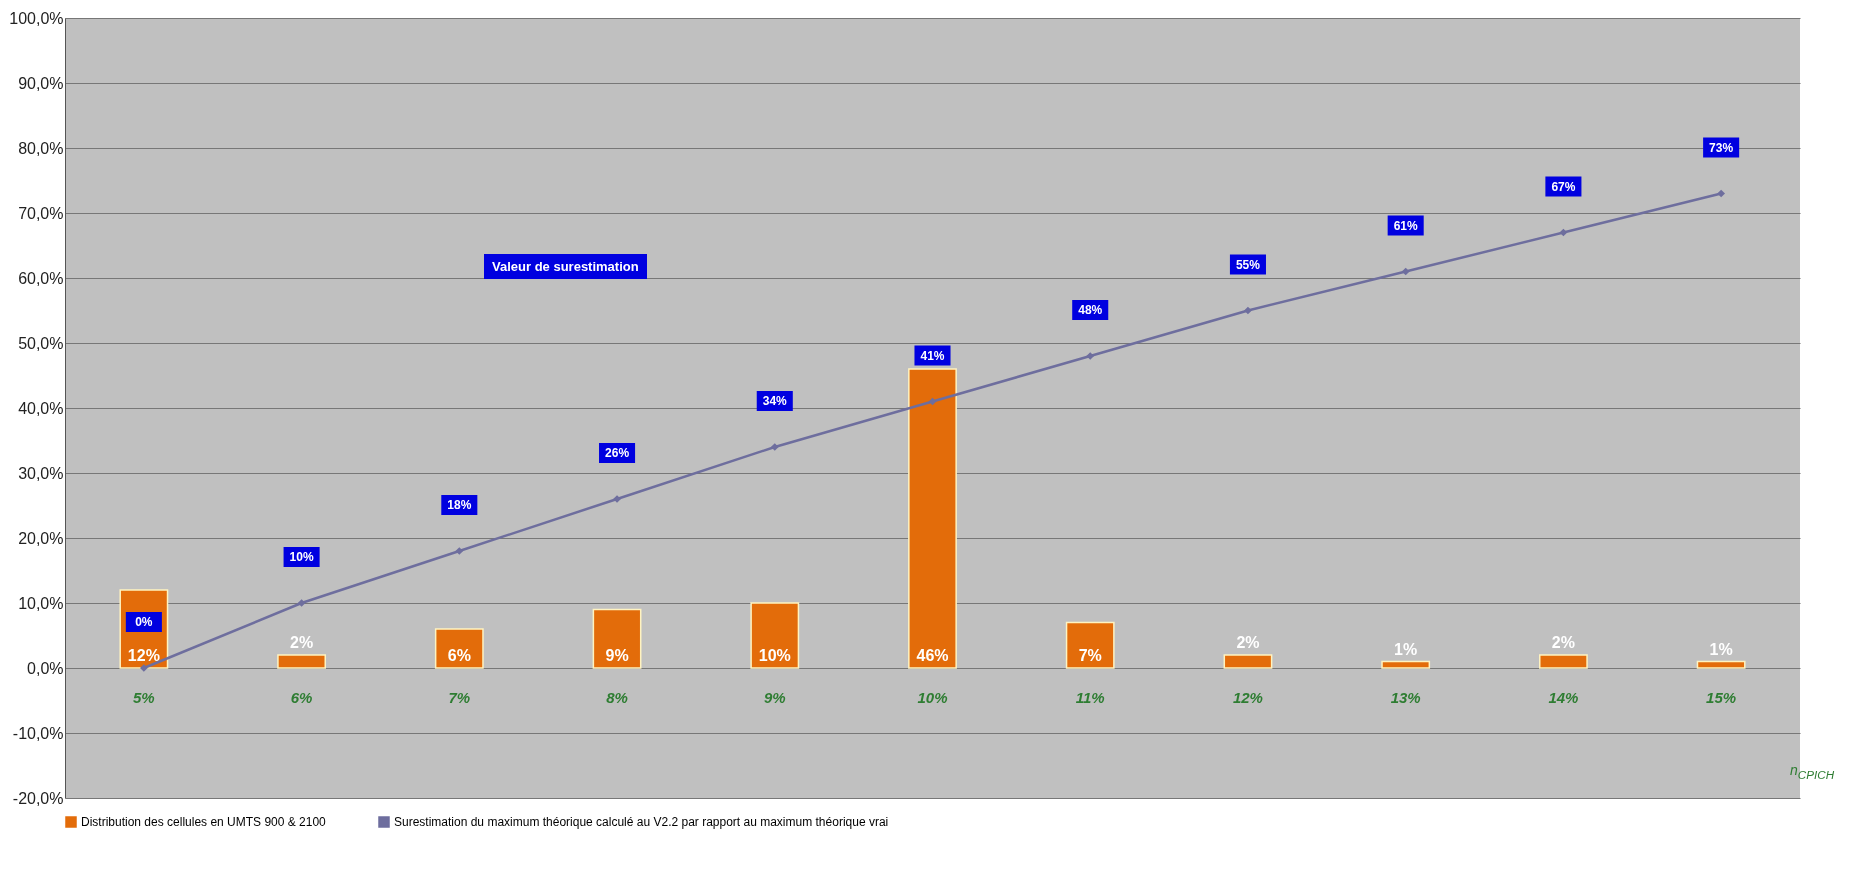 This screenshot has width=1863, height=891. What do you see at coordinates (459, 505) in the screenshot?
I see `data-label: 18%` at bounding box center [459, 505].